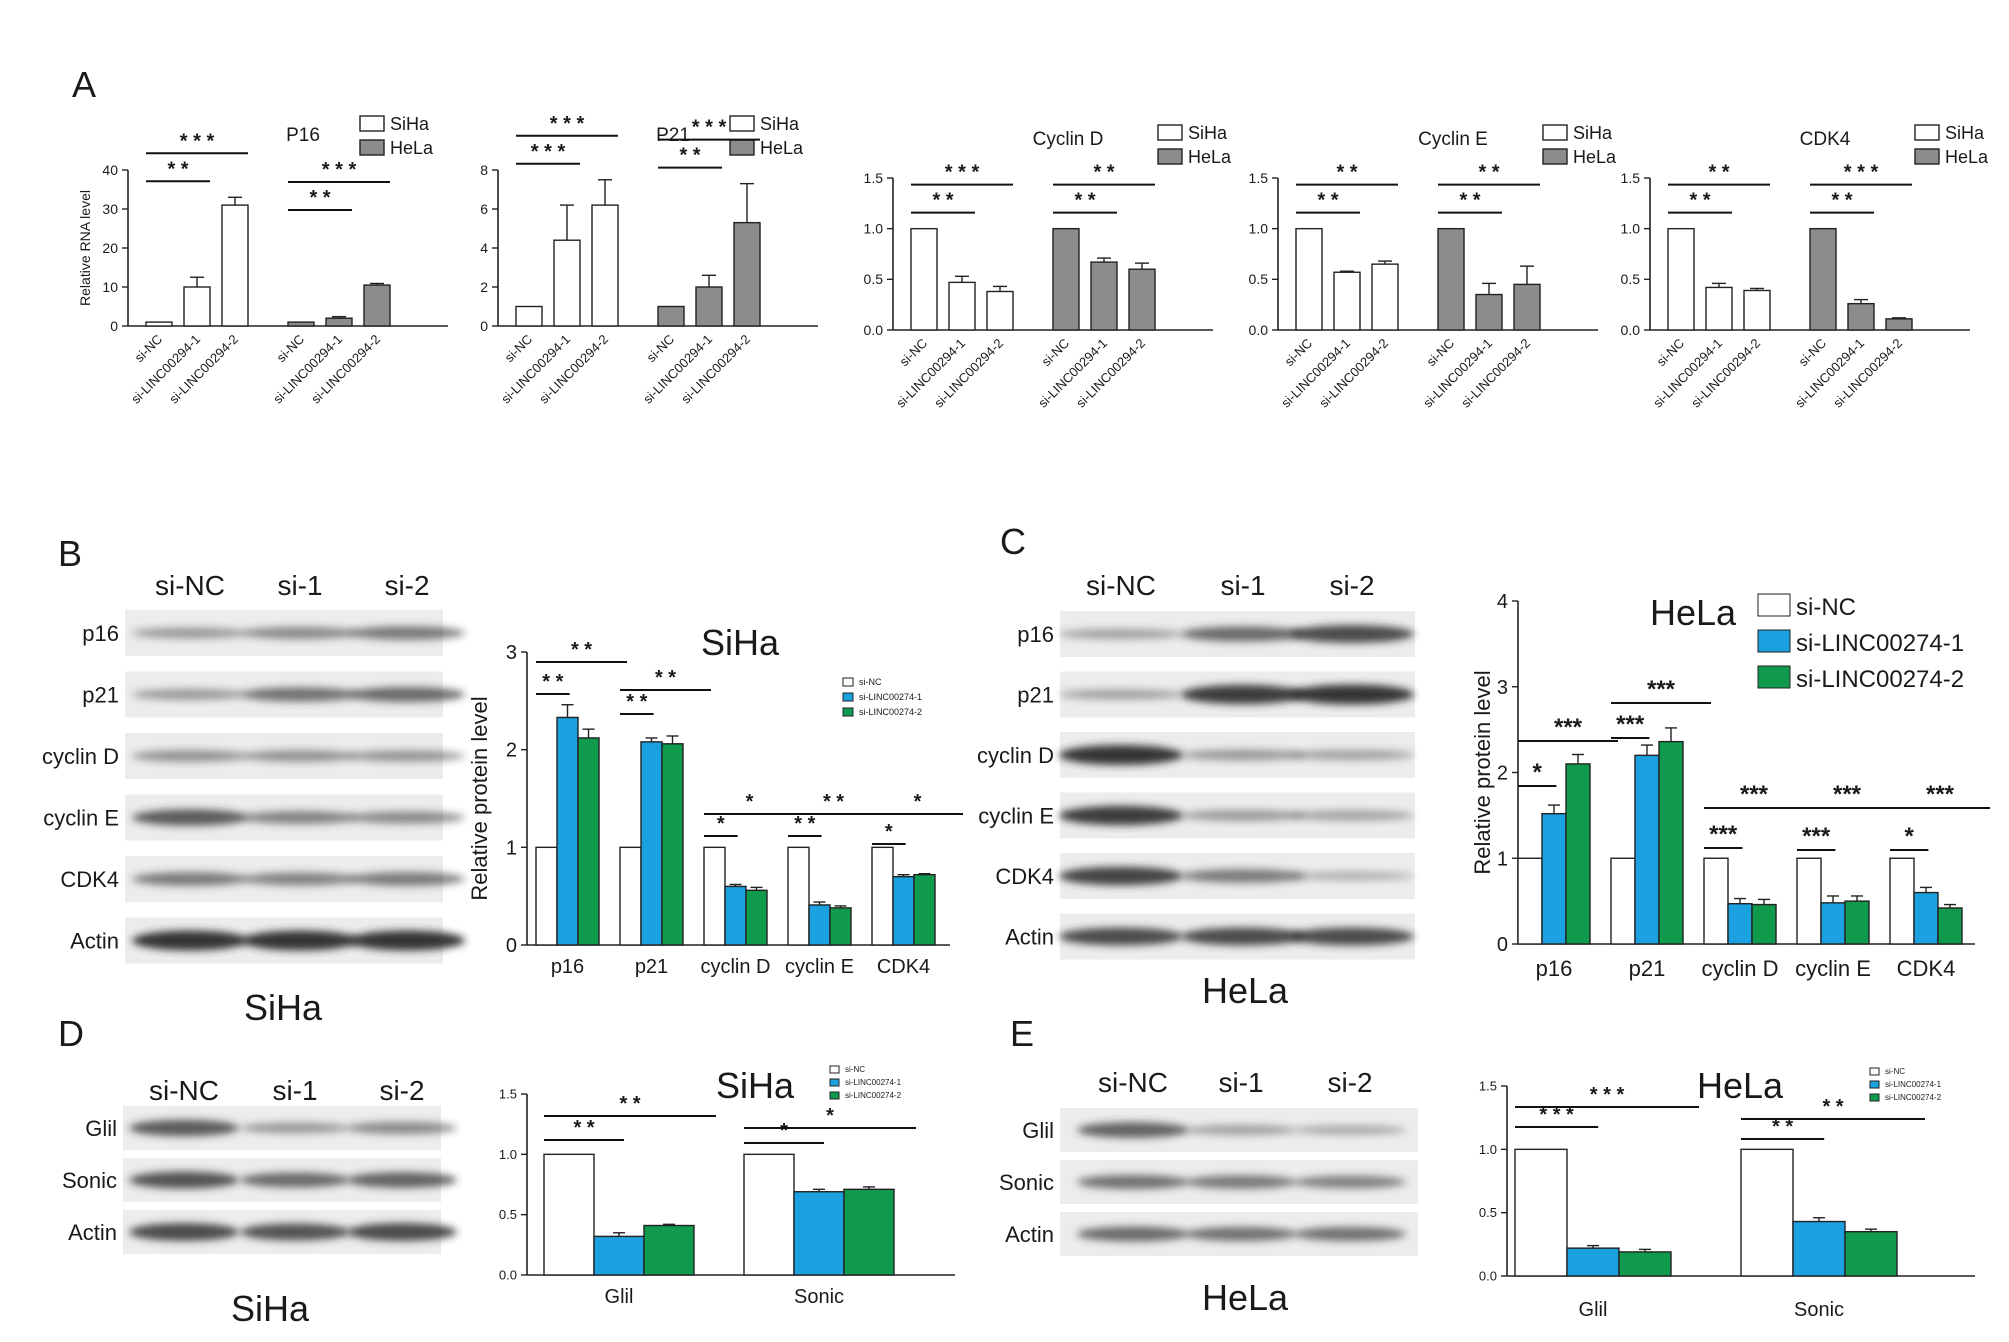  I want to click on row-label: Actin, so click(1029, 1234).